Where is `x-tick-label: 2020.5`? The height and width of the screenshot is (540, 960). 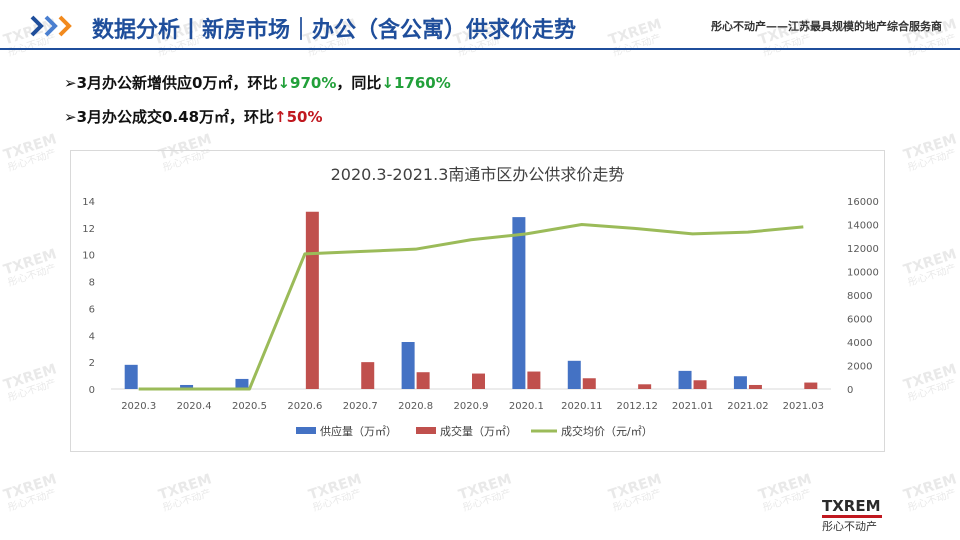 x-tick-label: 2020.5 is located at coordinates (249, 406).